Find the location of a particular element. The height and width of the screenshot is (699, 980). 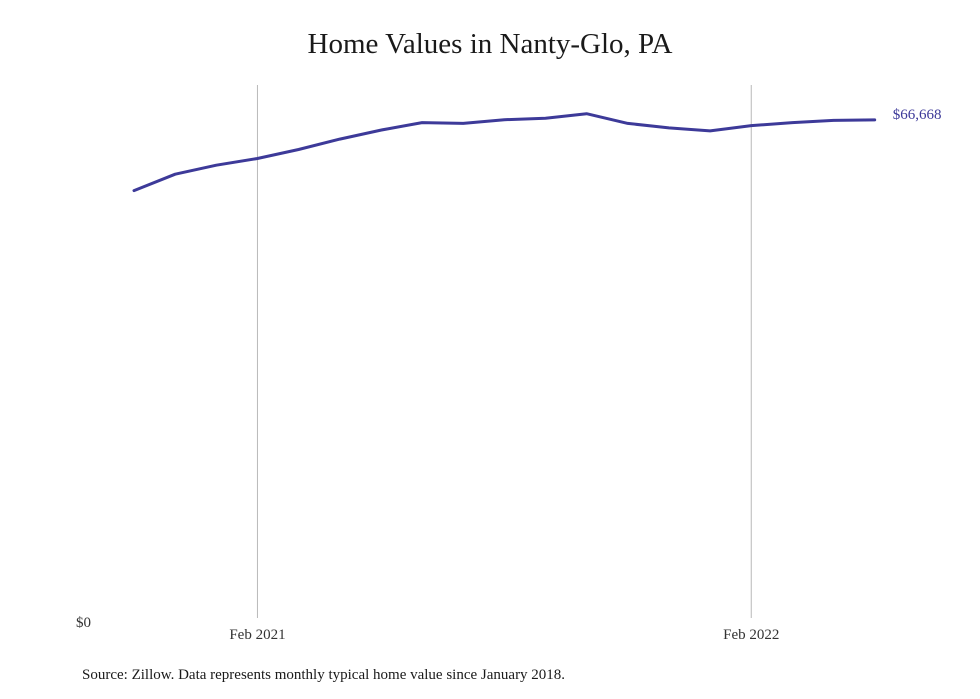

chart-title: Home Values in Nanty-Glo, PA is located at coordinates (490, 44).